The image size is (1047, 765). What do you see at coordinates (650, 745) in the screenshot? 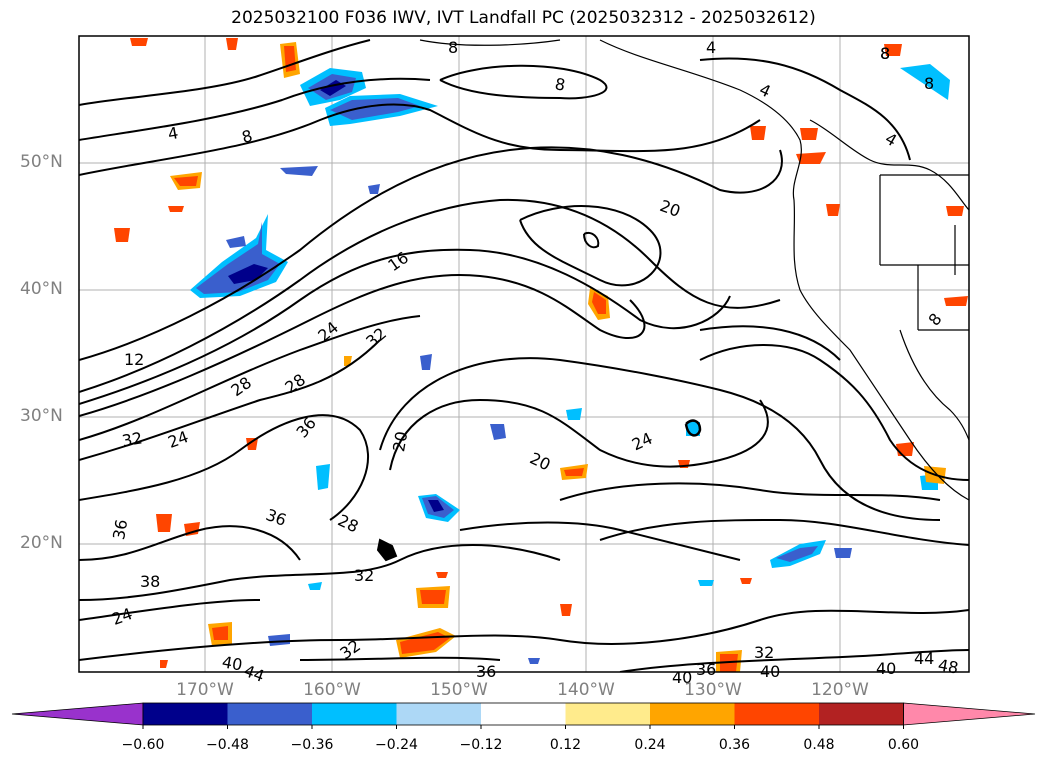
I see `colorbar-tick-label: 0.24` at bounding box center [650, 745].